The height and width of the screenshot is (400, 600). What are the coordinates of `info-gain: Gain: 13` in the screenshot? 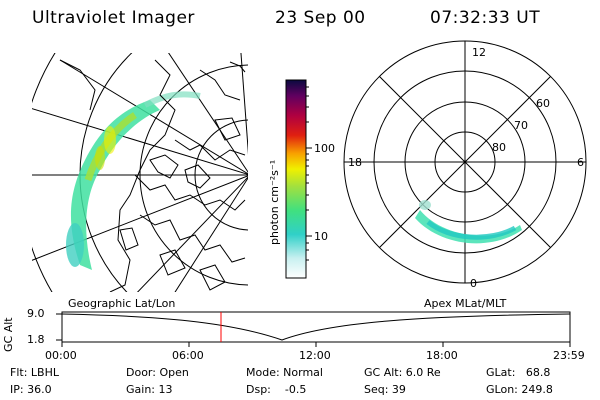 It's located at (149, 389).